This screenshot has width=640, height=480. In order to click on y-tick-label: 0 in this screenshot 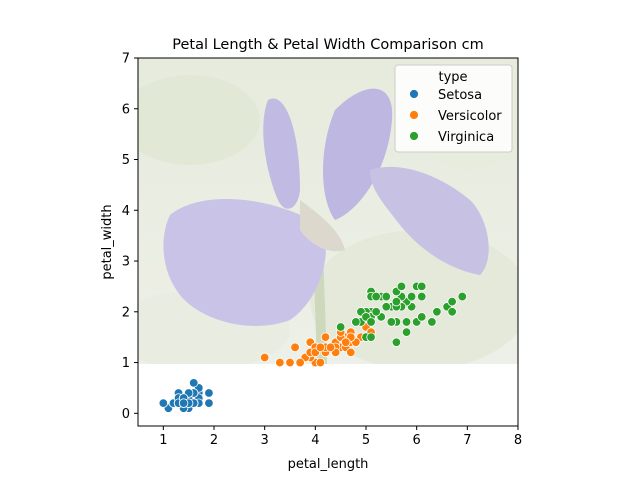, I will do `click(126, 414)`.